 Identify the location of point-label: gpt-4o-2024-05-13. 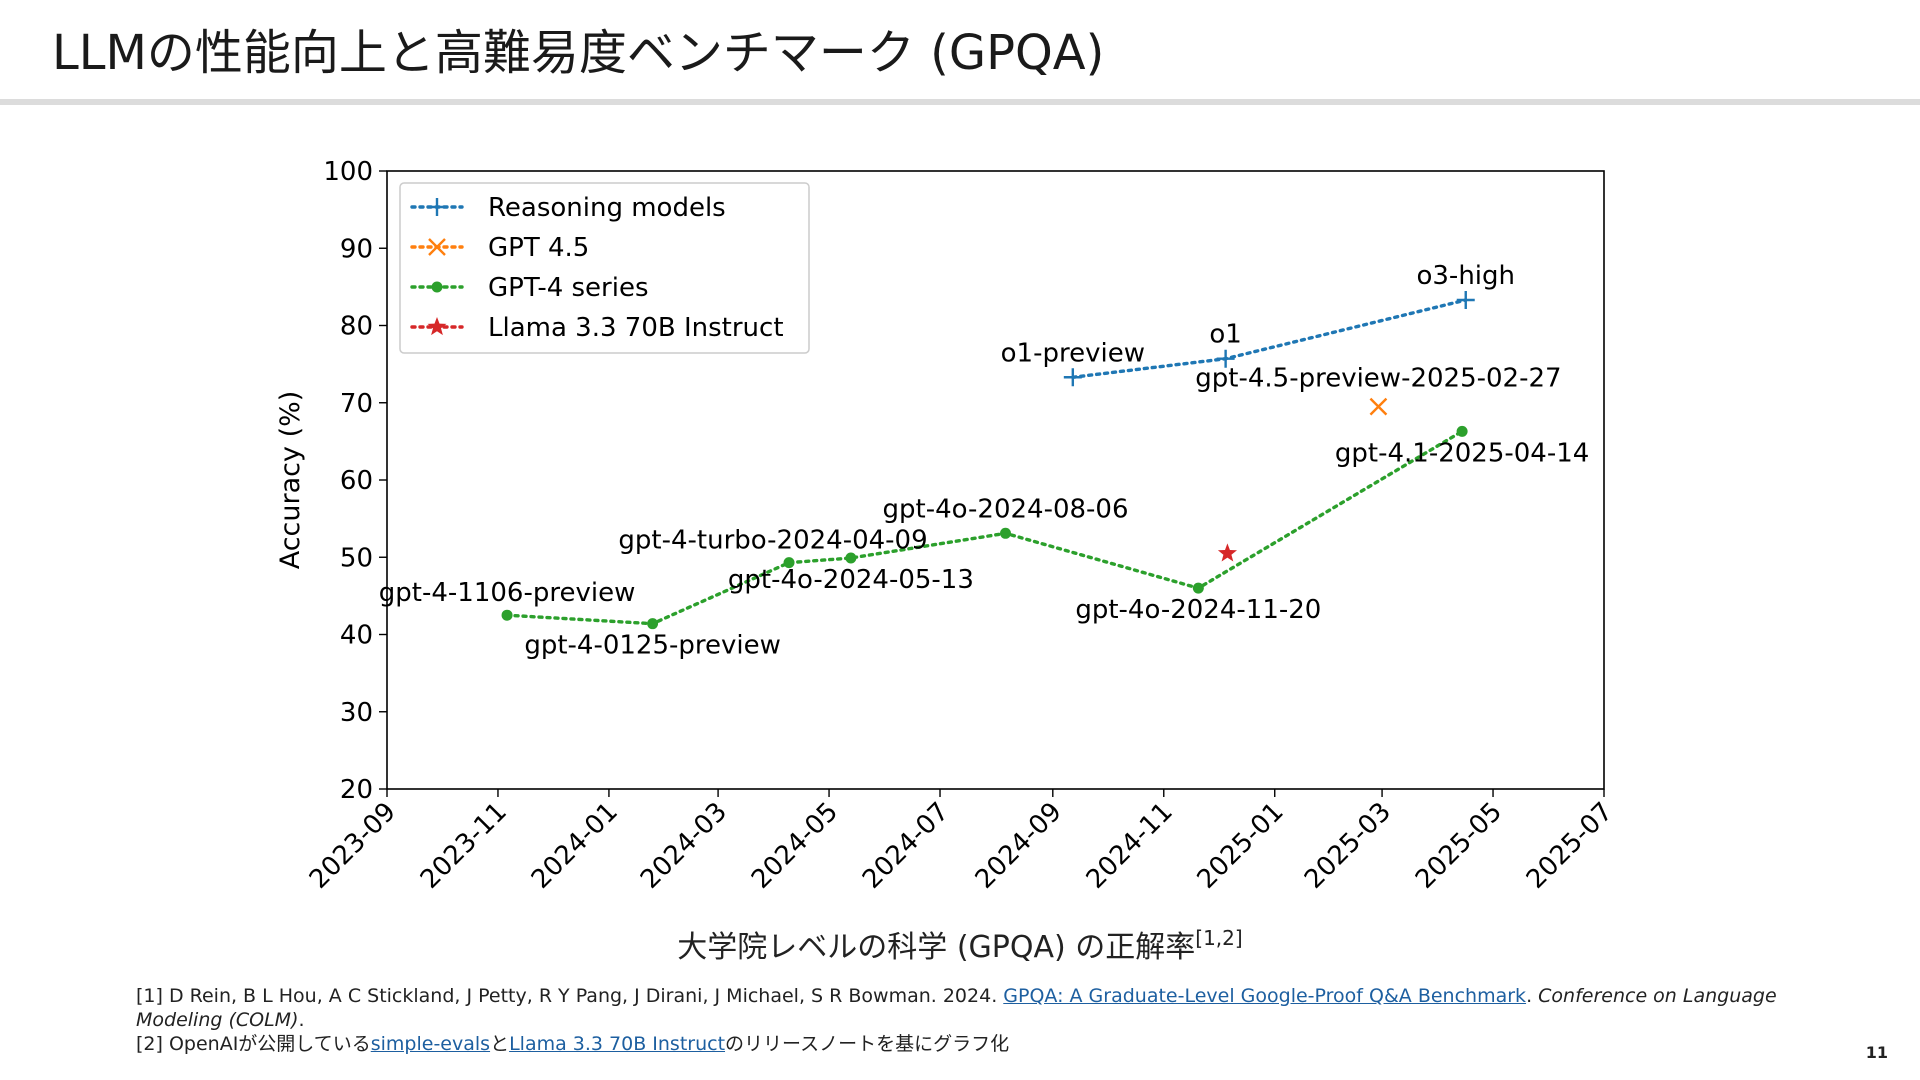
(851, 580).